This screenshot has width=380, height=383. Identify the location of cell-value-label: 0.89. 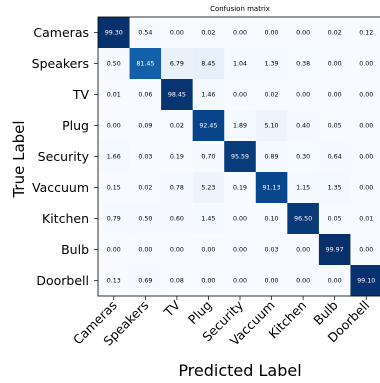
(272, 157).